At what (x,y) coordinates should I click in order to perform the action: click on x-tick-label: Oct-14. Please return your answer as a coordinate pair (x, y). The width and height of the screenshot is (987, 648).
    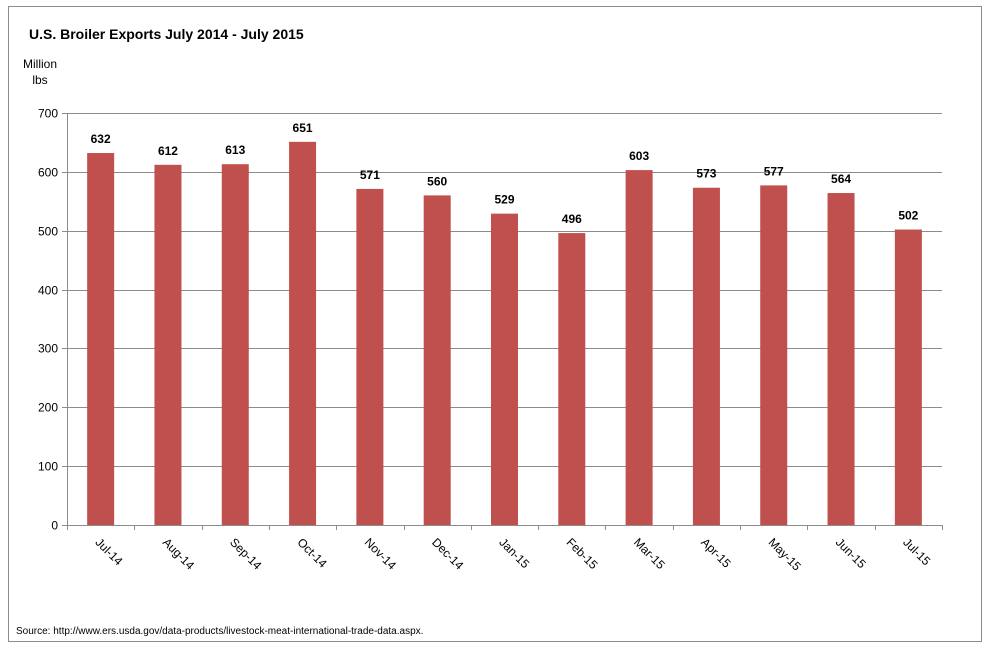
    Looking at the image, I should click on (312, 553).